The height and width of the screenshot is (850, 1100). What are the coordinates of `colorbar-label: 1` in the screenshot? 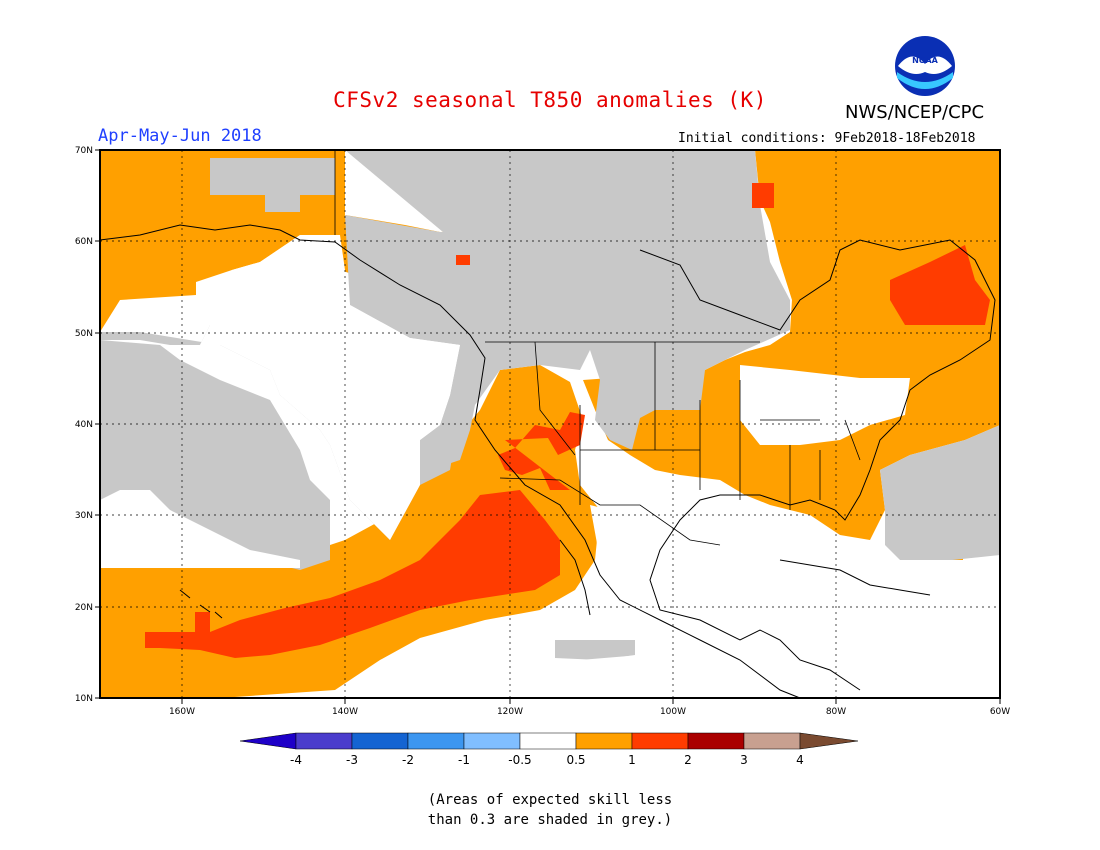 It's located at (632, 760).